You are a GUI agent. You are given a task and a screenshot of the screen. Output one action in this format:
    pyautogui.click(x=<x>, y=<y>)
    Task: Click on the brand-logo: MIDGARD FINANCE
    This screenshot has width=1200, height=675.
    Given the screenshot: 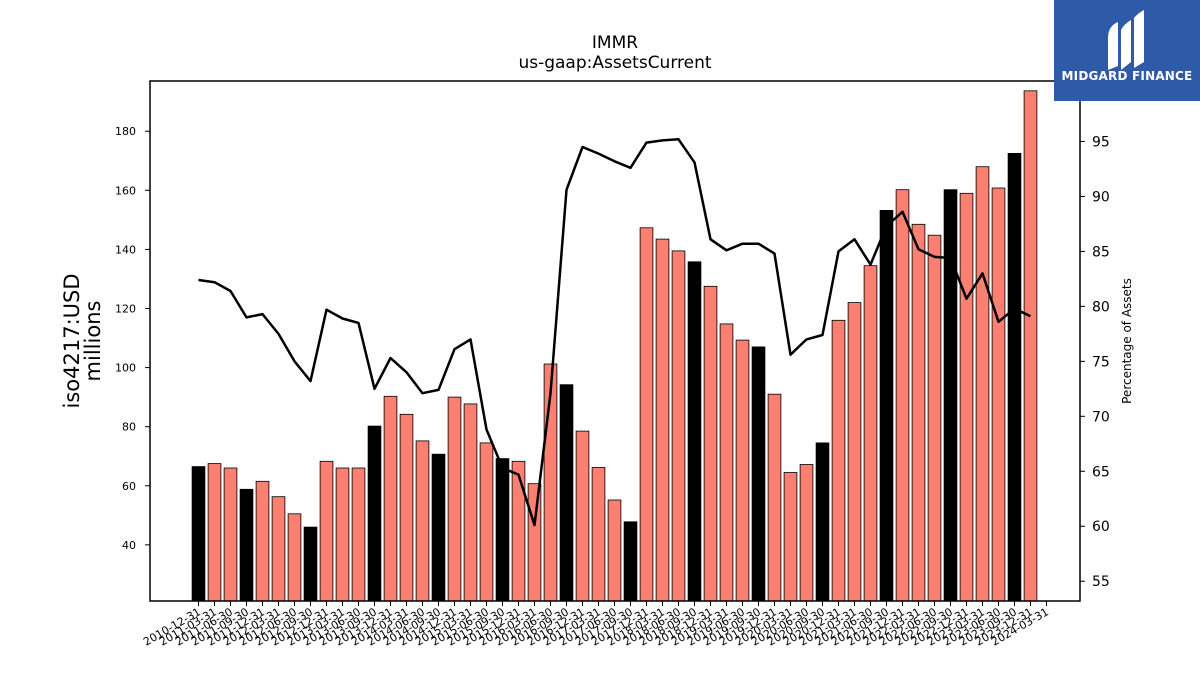 What is the action you would take?
    pyautogui.click(x=1127, y=50)
    